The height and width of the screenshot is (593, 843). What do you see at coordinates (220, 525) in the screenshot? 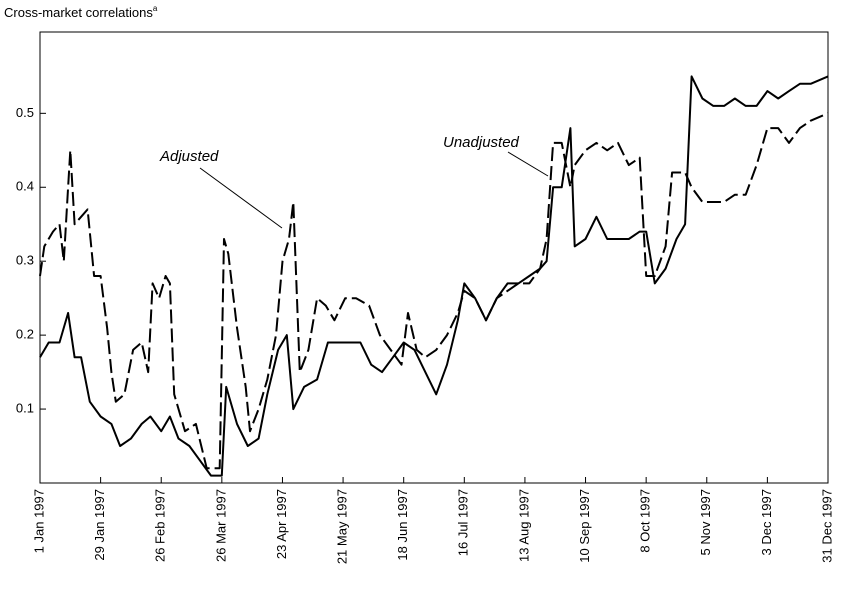
I see `x-tick-label: 26 Mar 1997` at bounding box center [220, 525].